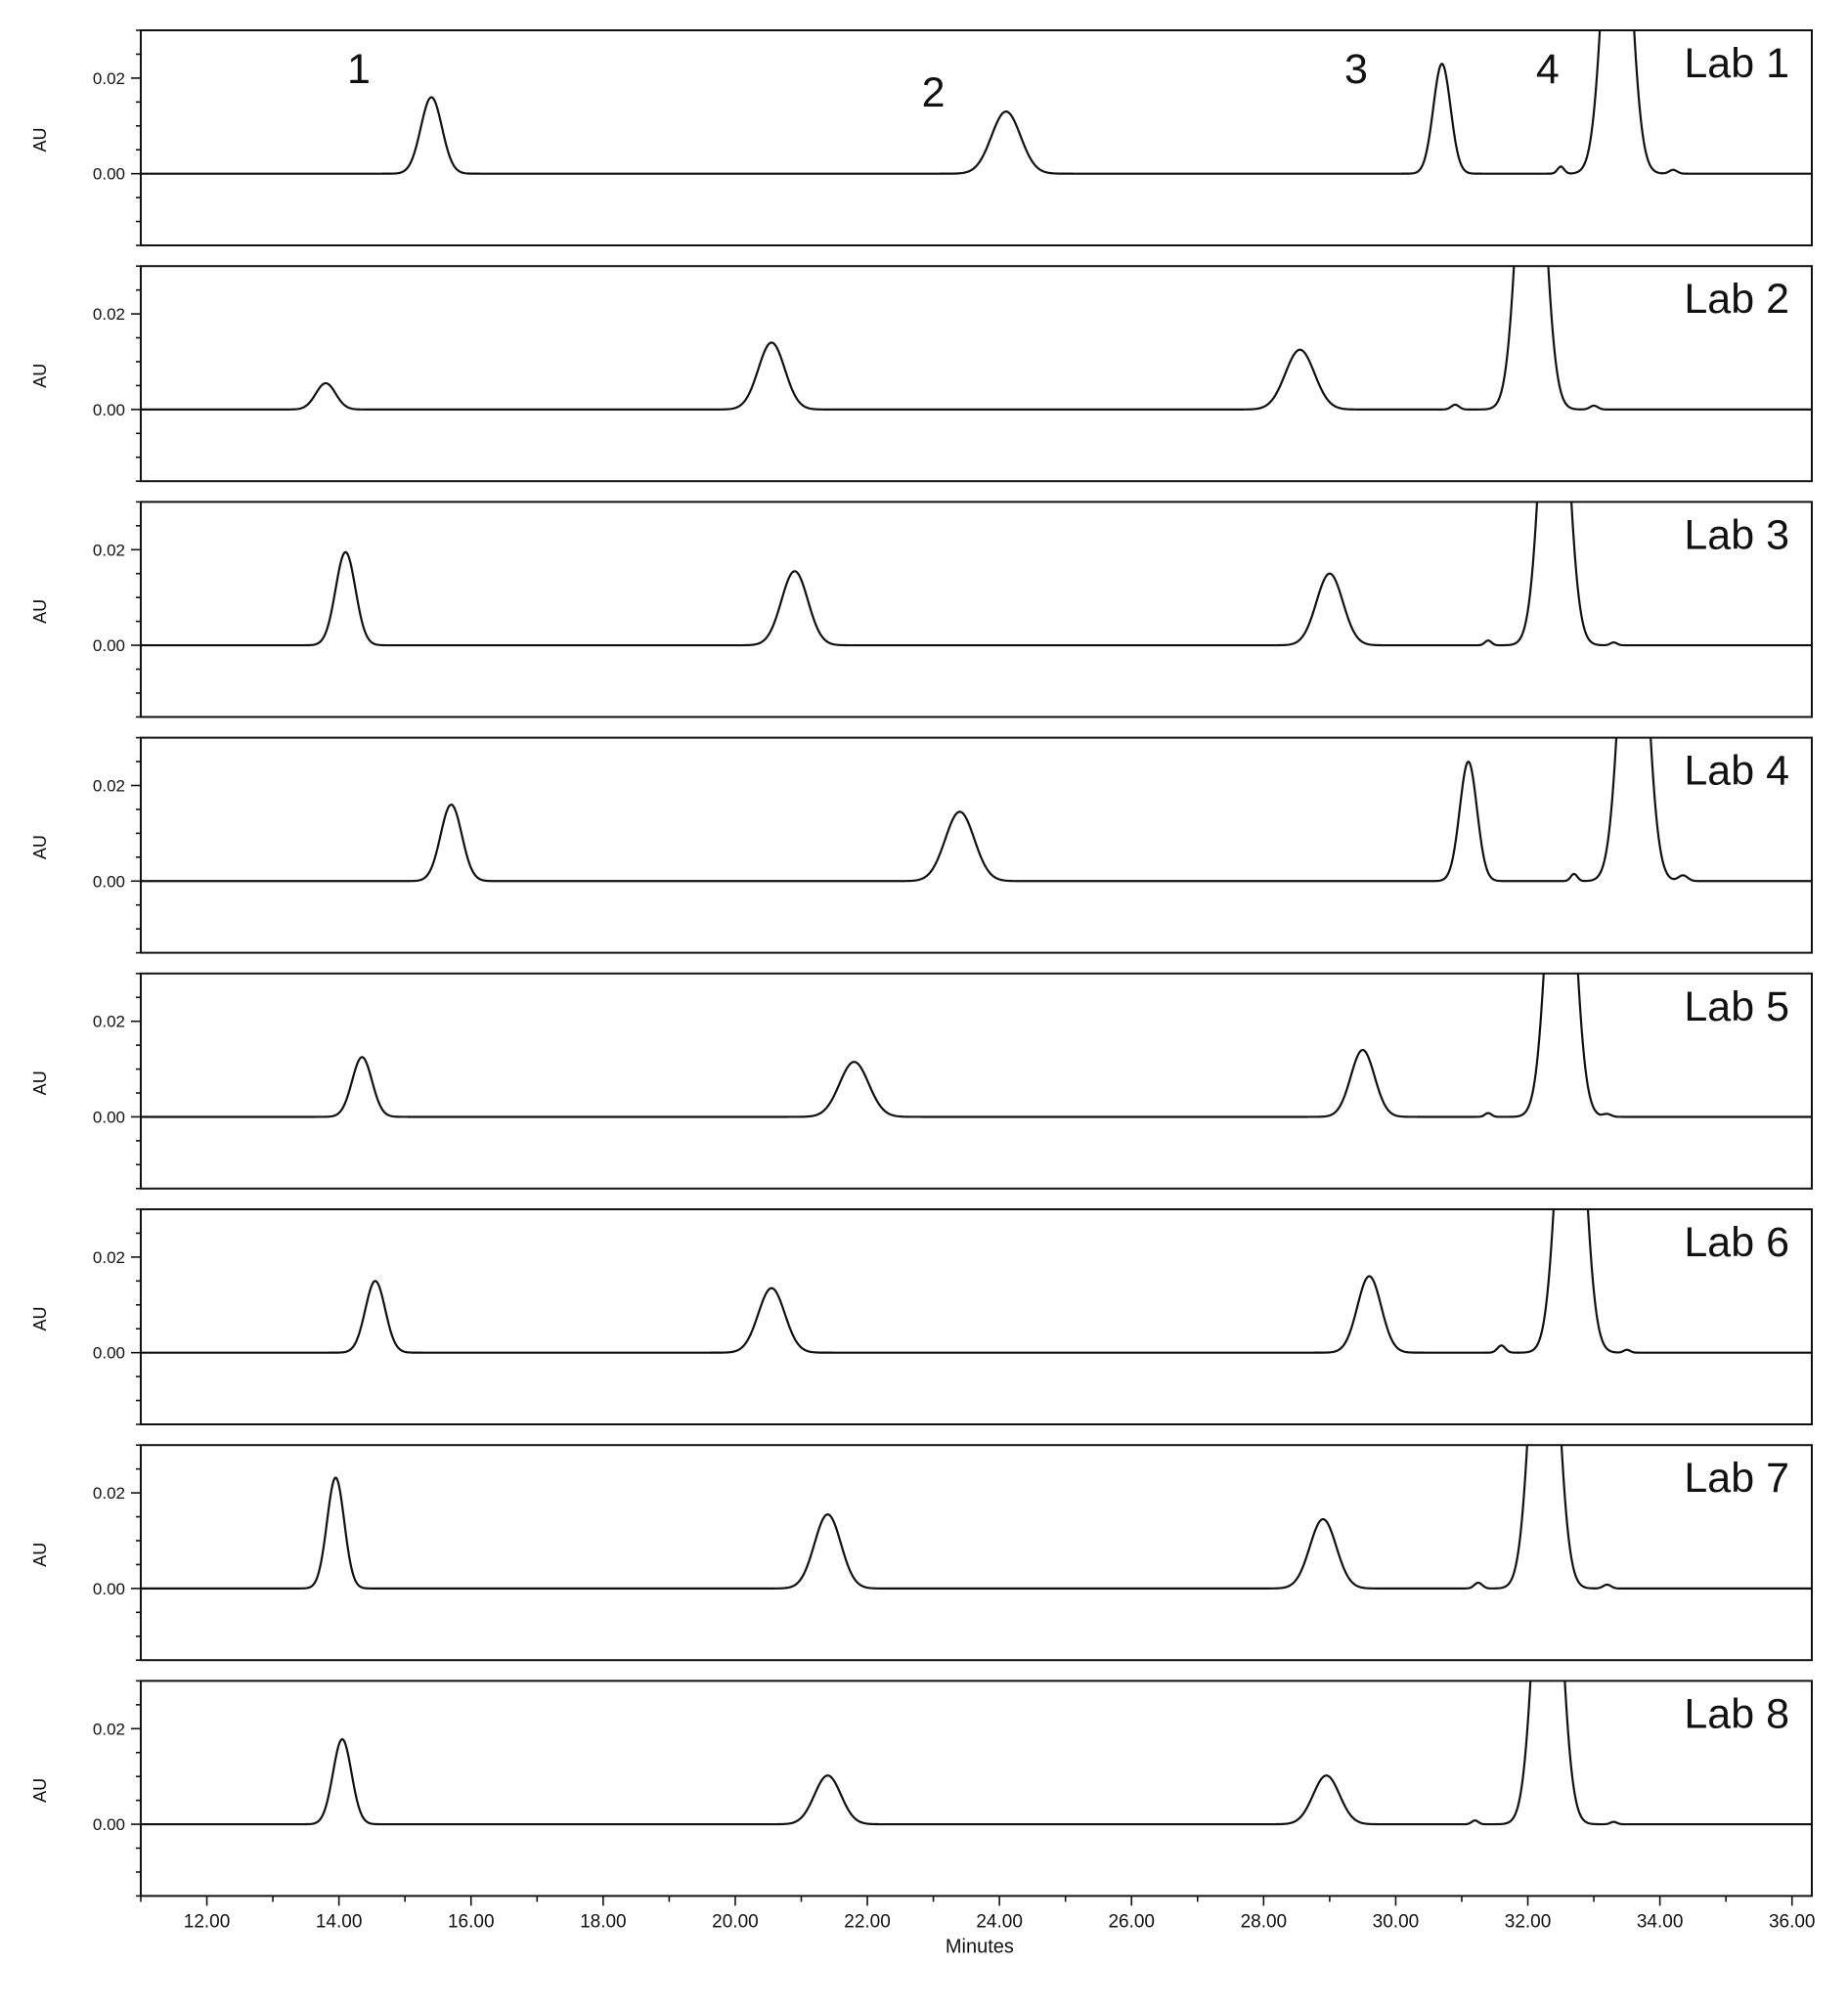  What do you see at coordinates (735, 1922) in the screenshot?
I see `x-tick-label: 20.00` at bounding box center [735, 1922].